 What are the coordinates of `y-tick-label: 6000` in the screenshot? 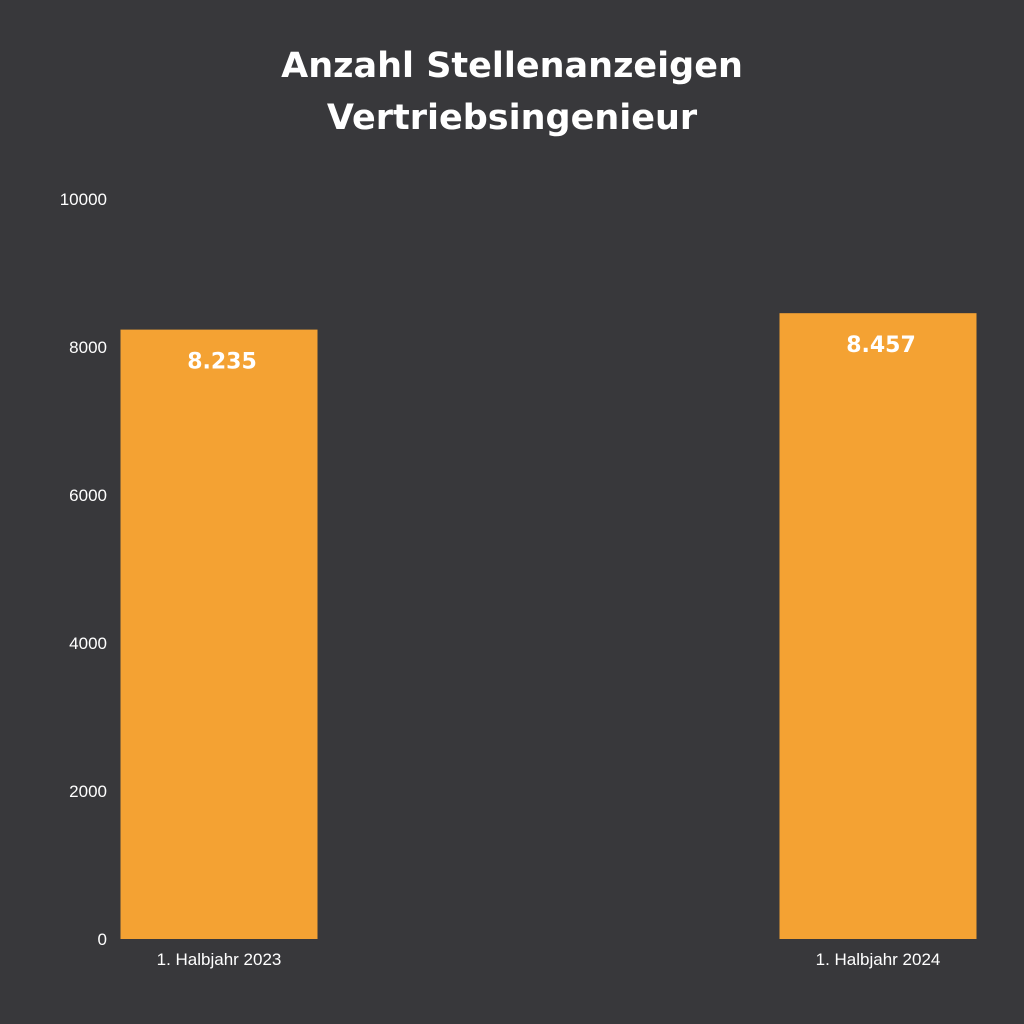 It's located at (88, 495).